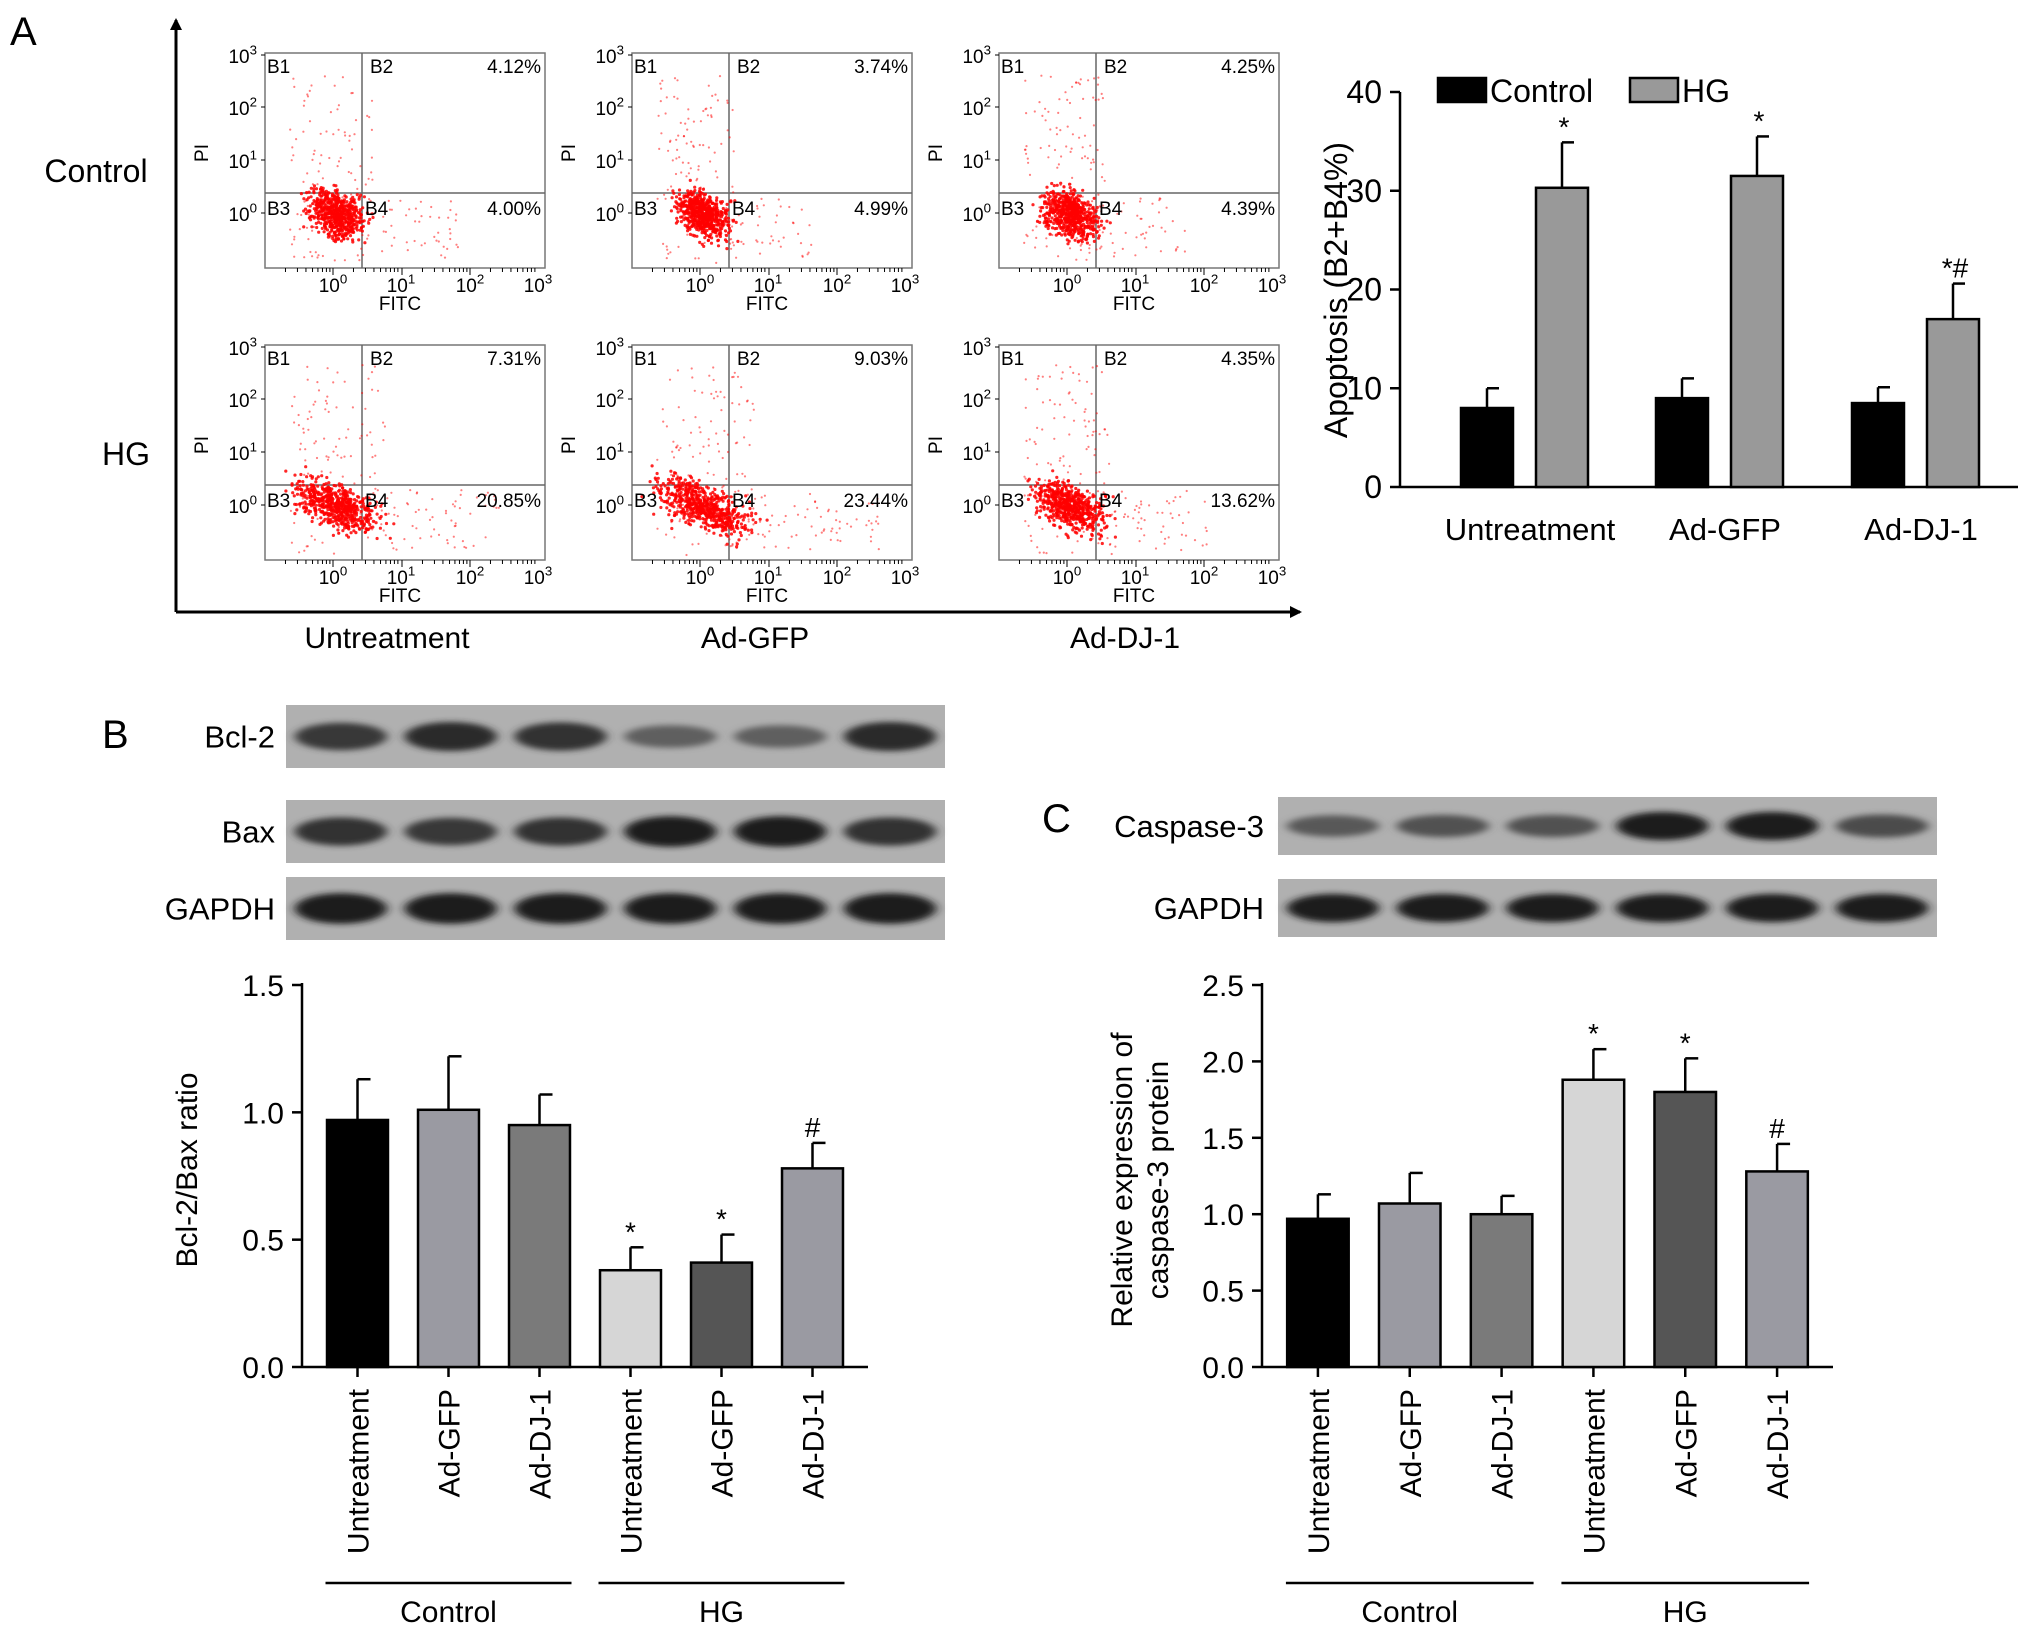 The width and height of the screenshot is (2032, 1635). Describe the element at coordinates (755, 638) in the screenshot. I see `flow-col-label-ad-gfp: Ad-GFP` at that location.